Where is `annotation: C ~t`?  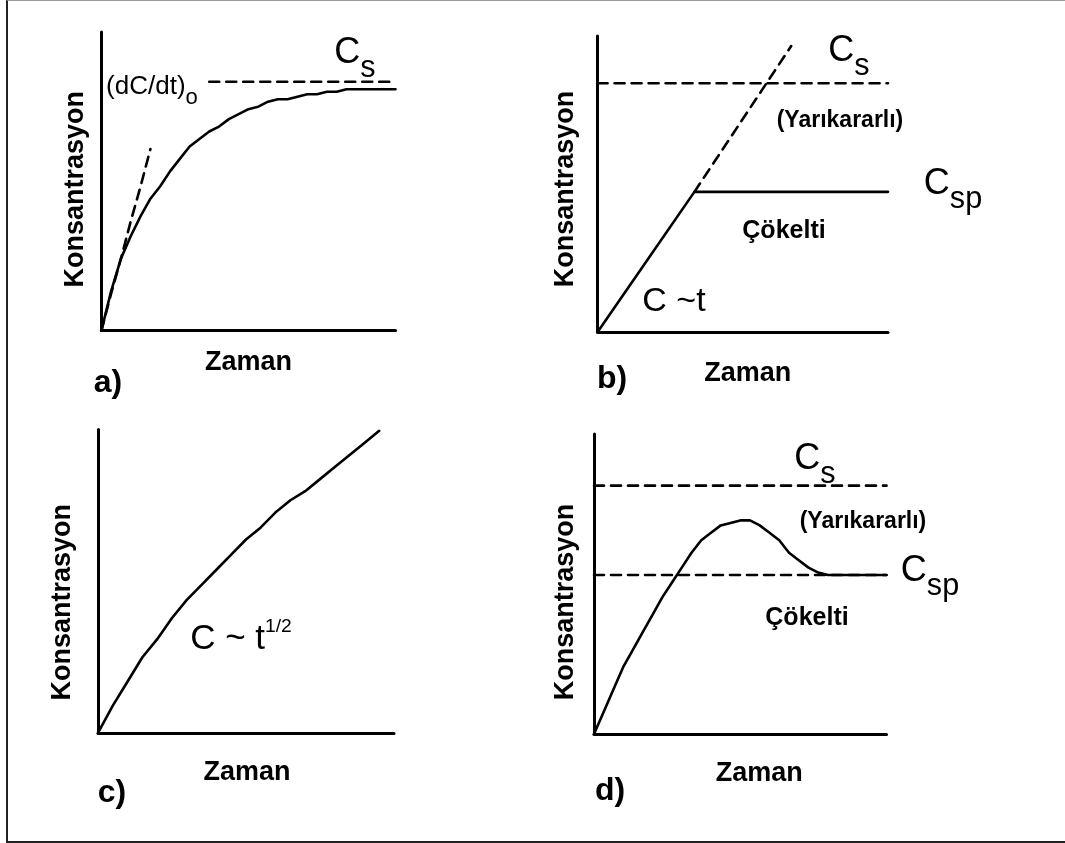 annotation: C ~t is located at coordinates (674, 299).